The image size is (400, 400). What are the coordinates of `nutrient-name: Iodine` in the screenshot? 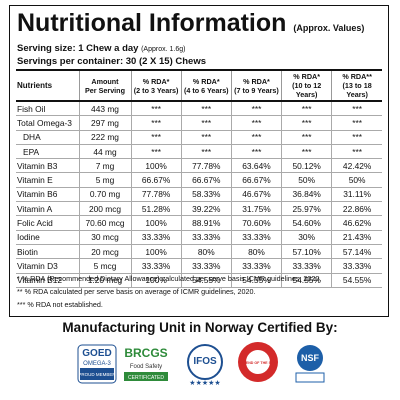 It's located at (47, 237).